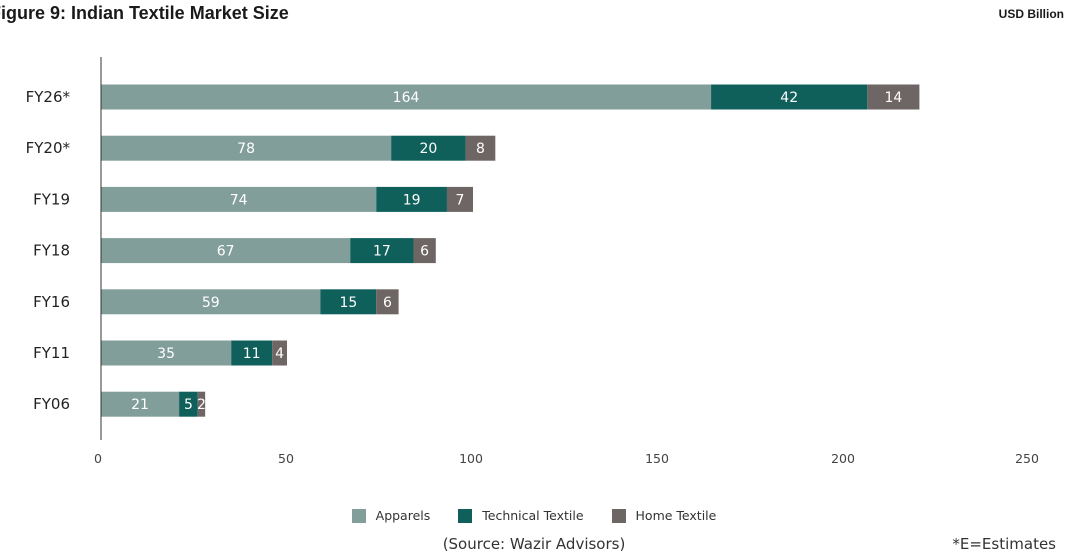 Image resolution: width=1068 pixels, height=557 pixels. Describe the element at coordinates (403, 515) in the screenshot. I see `legend-label-apparels: Apparels` at that location.